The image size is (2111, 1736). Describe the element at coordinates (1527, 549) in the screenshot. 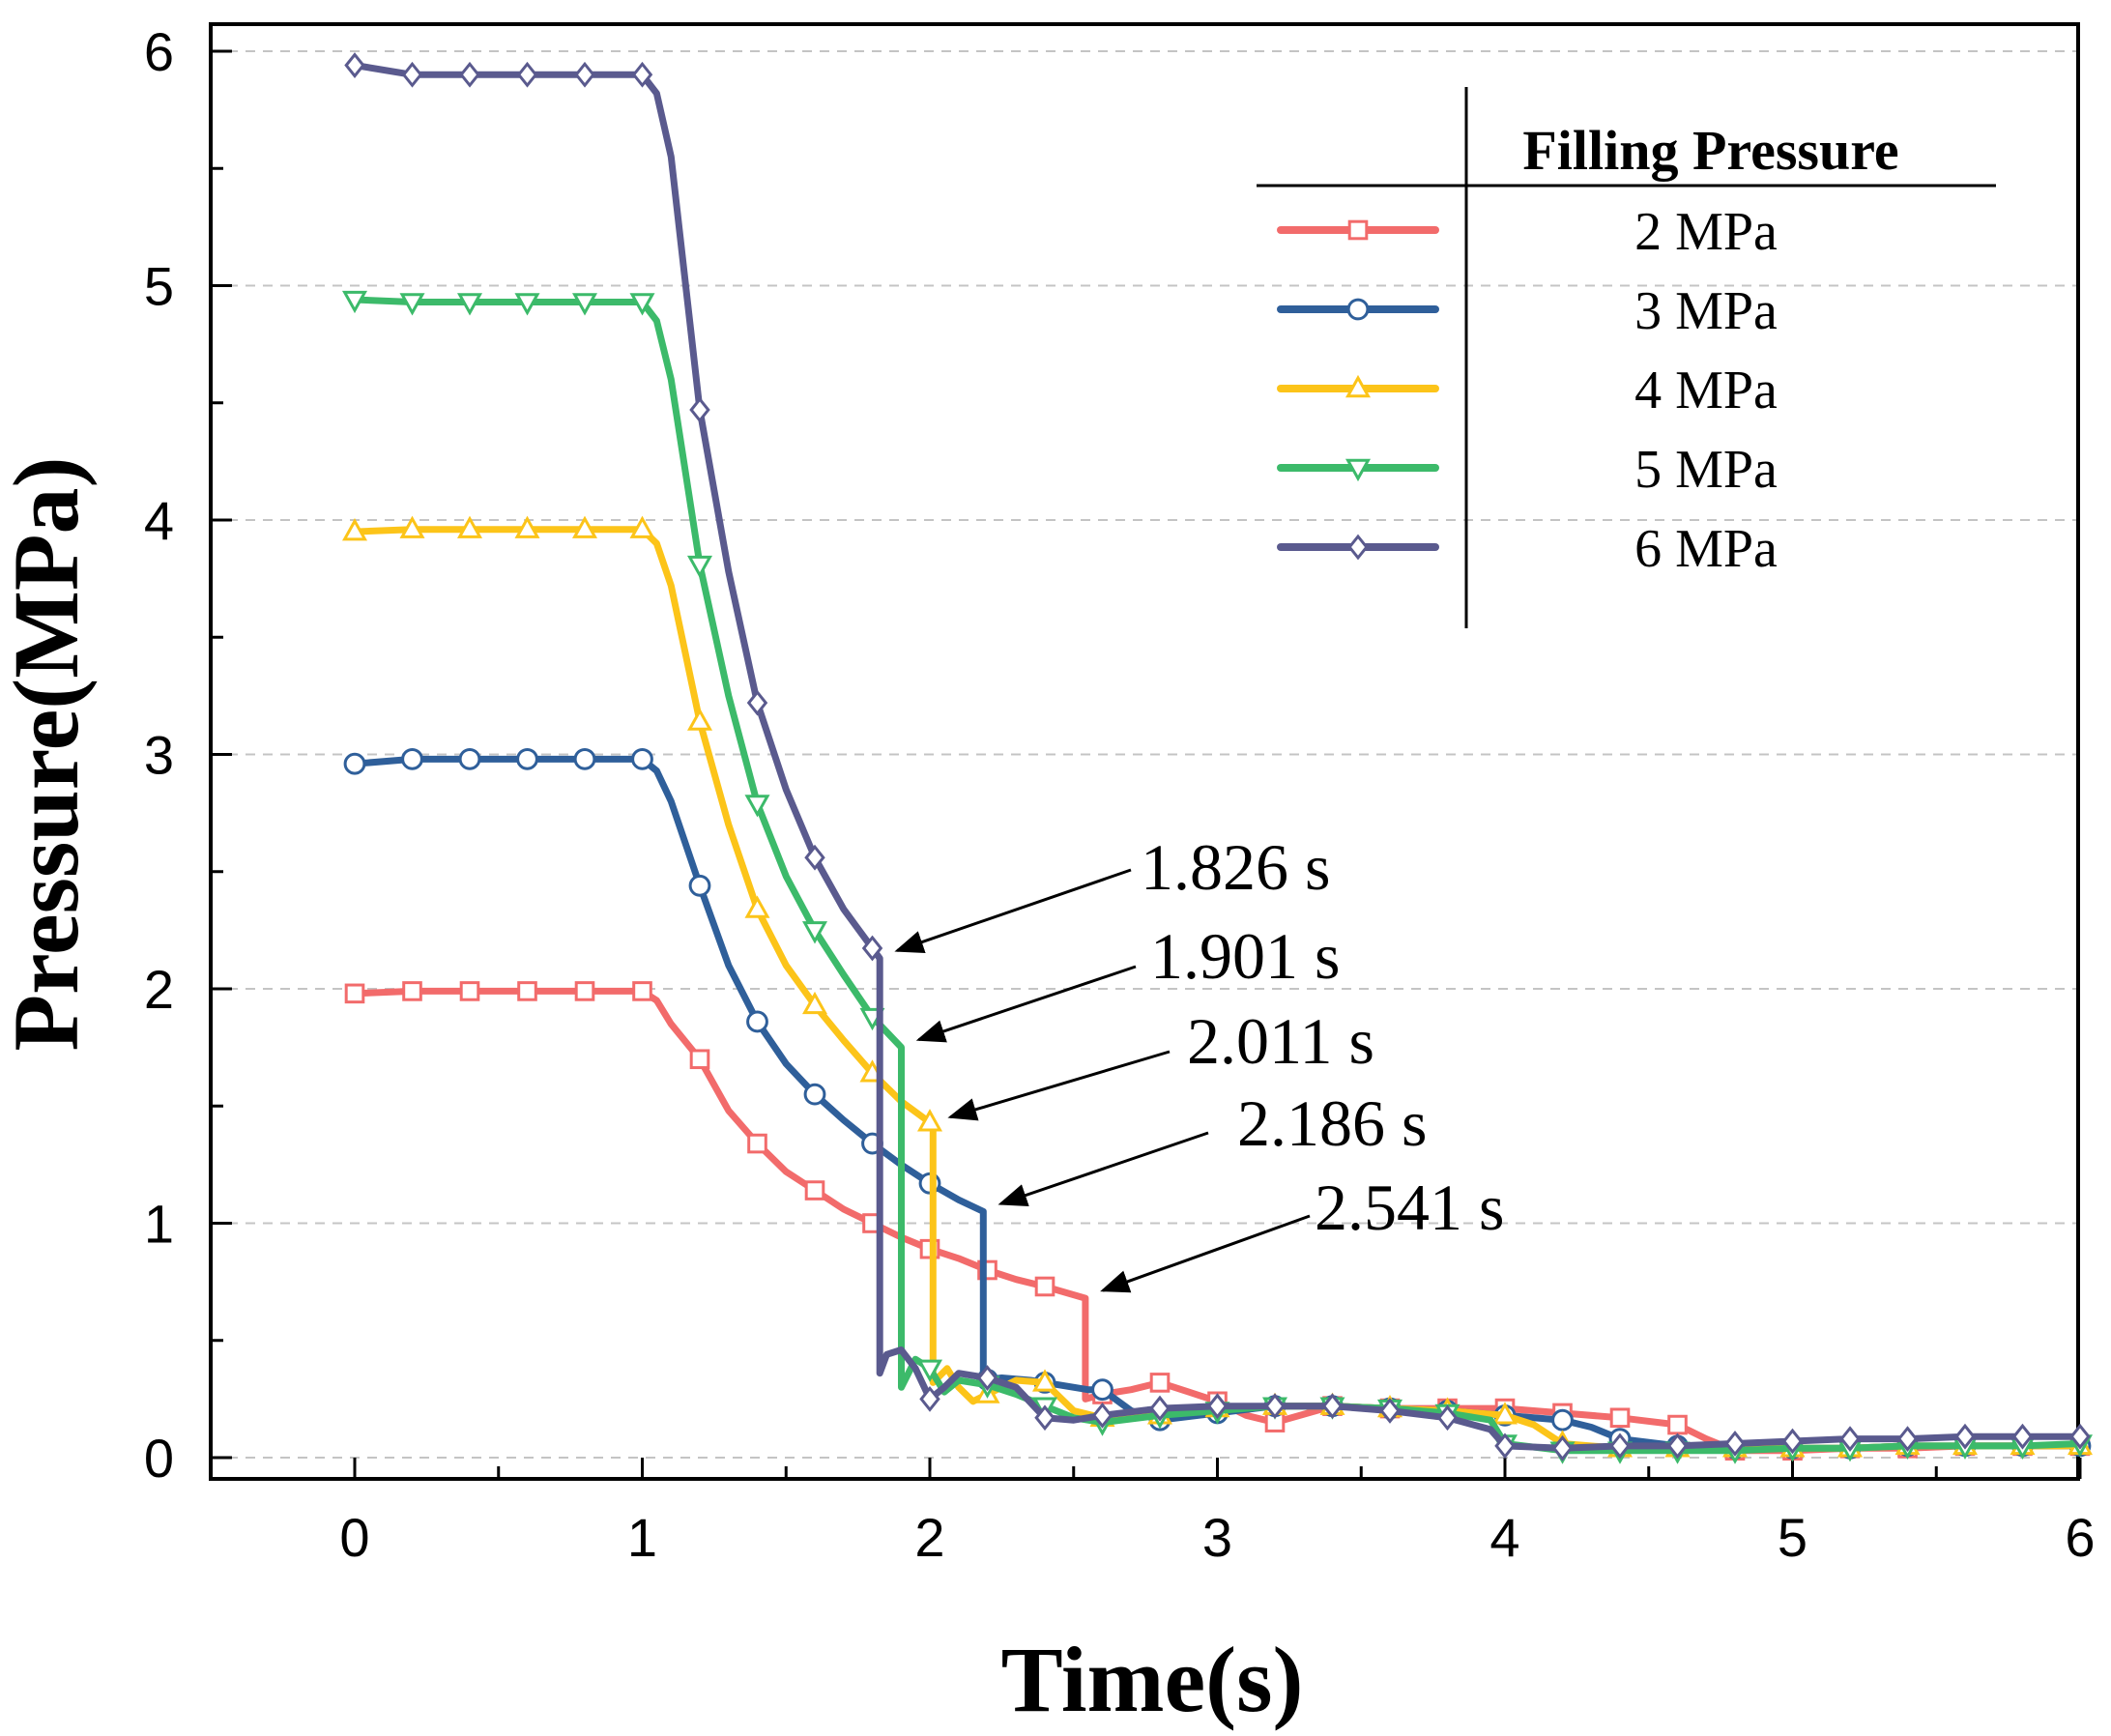

I see `legend-item: 6 MPa` at that location.